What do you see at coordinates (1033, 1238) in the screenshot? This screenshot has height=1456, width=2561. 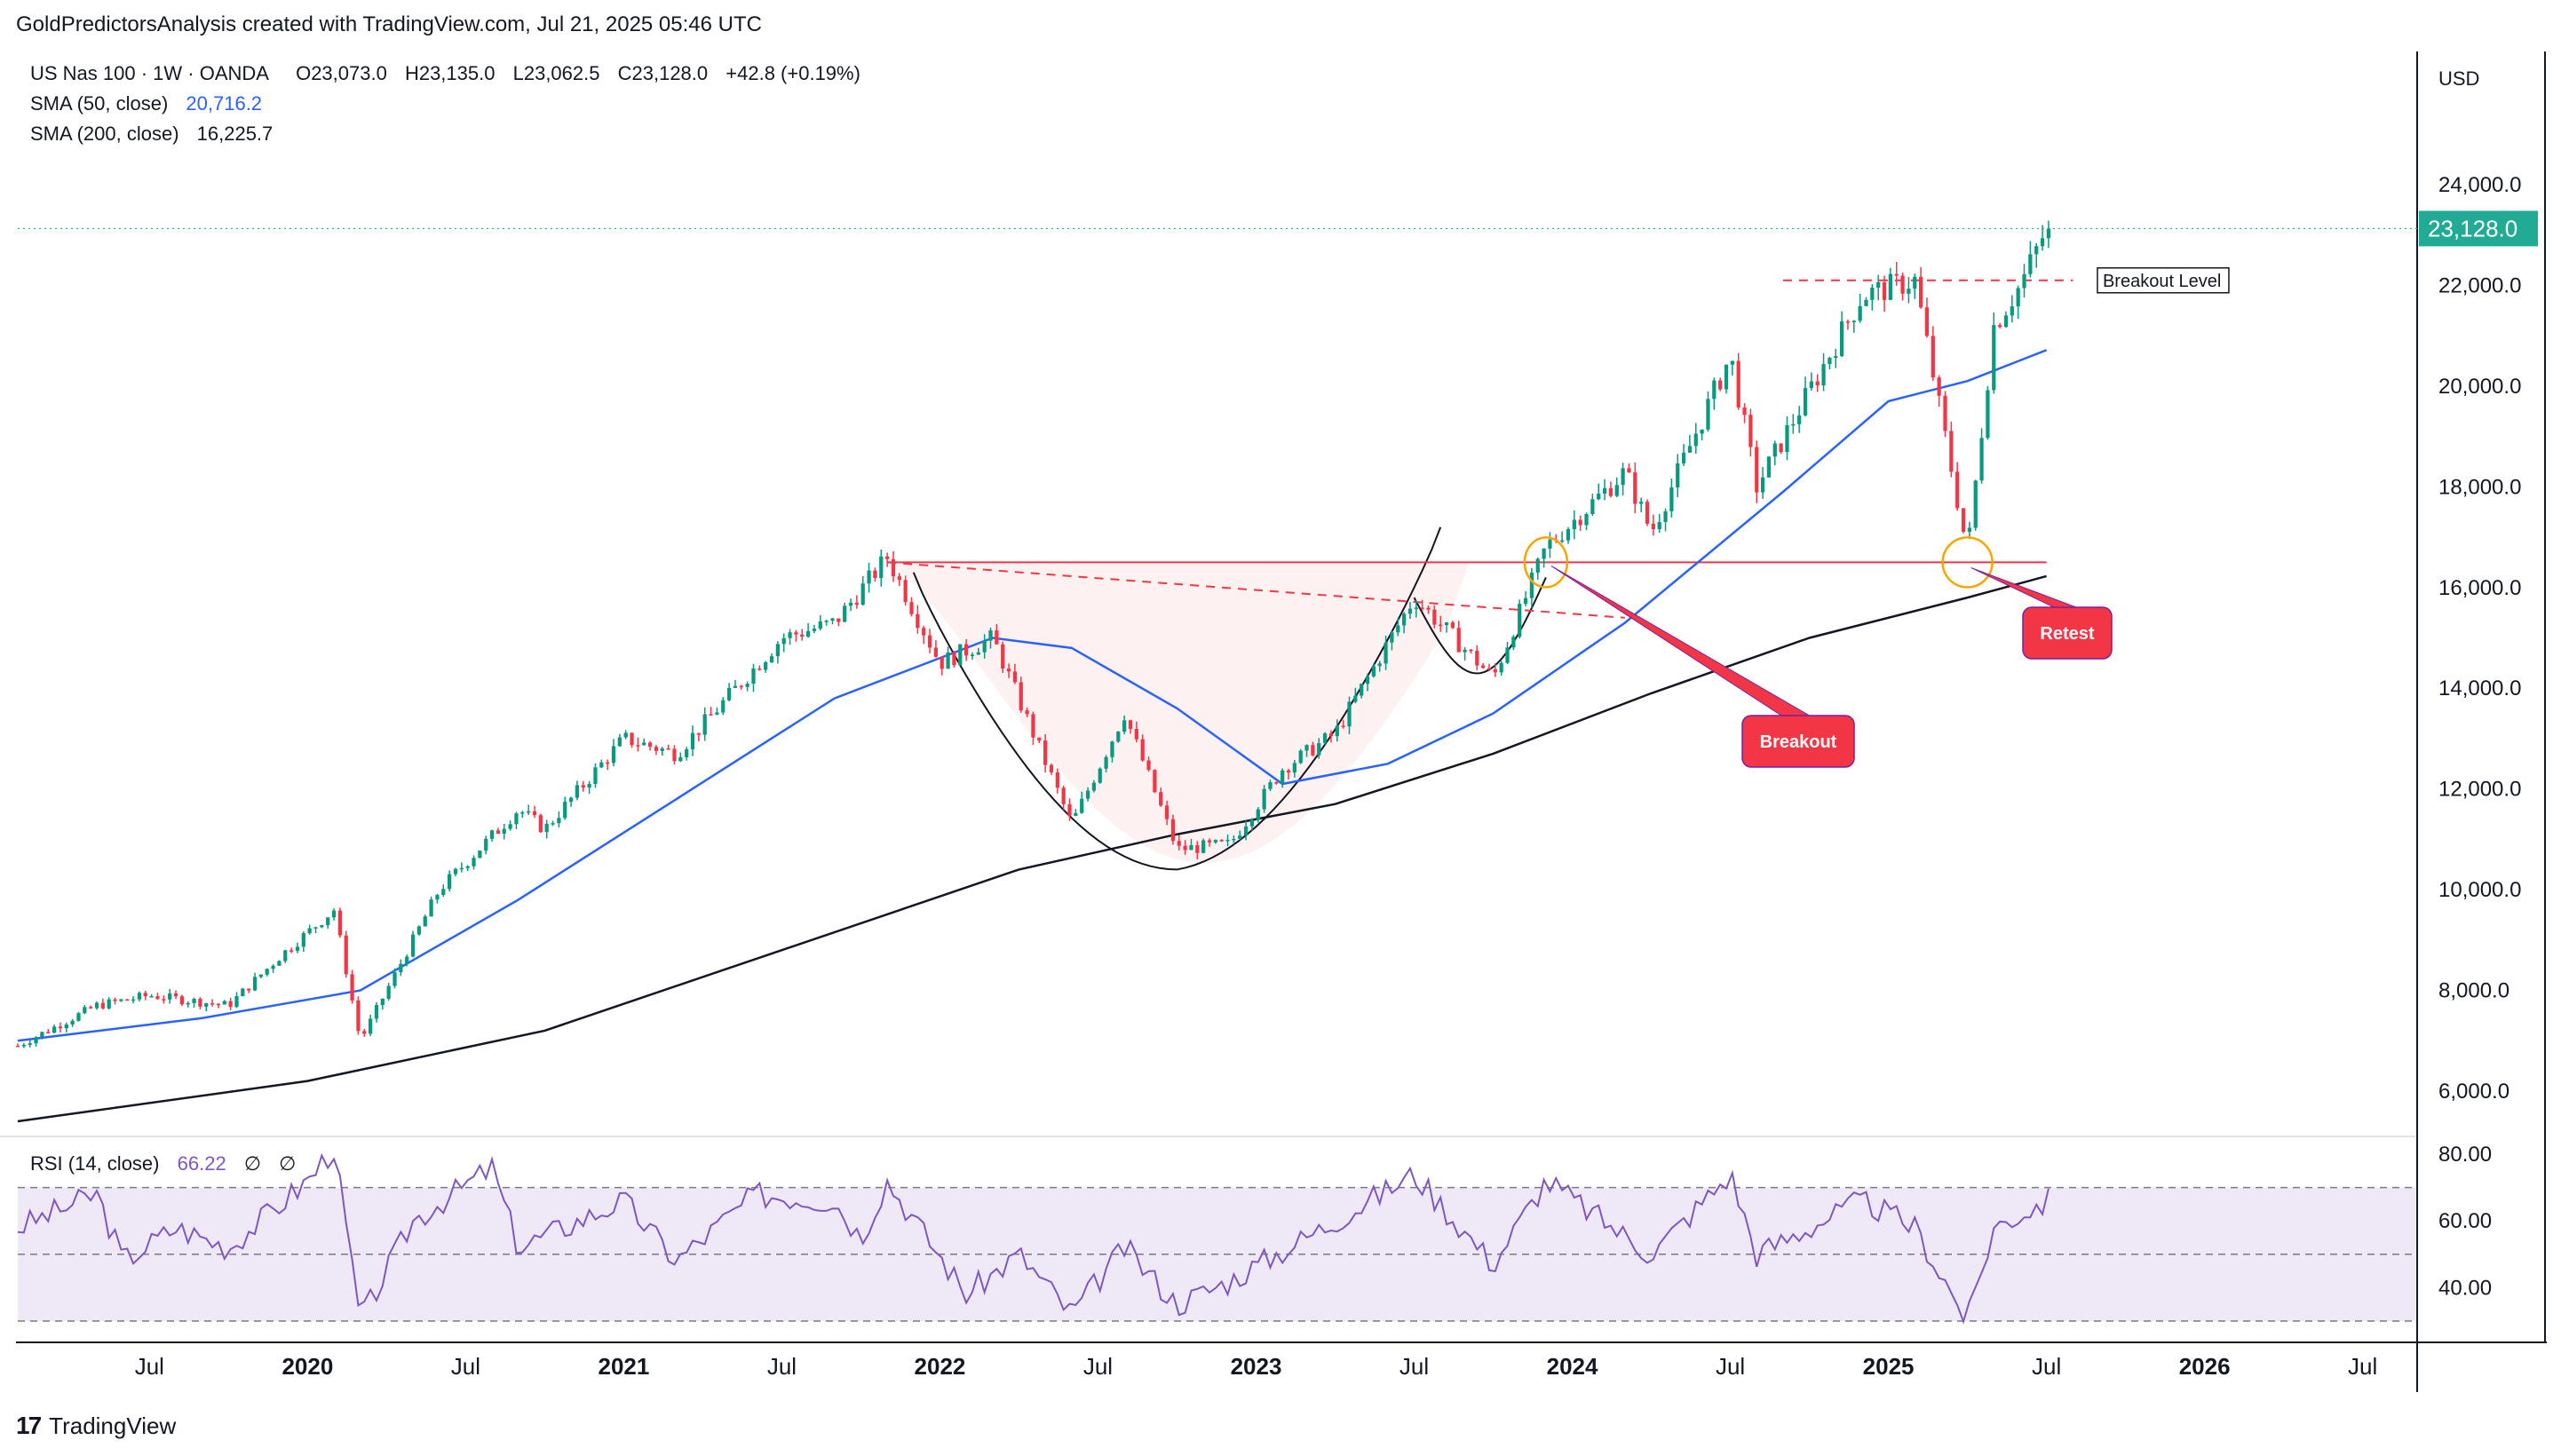 I see `rsi-line` at bounding box center [1033, 1238].